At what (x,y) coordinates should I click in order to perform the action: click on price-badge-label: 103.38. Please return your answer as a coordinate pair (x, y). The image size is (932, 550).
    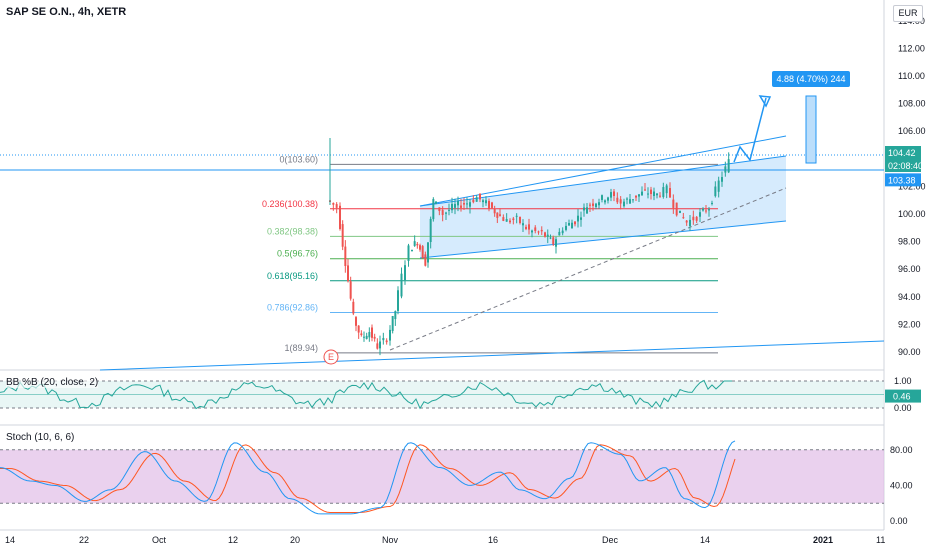
    Looking at the image, I should click on (902, 180).